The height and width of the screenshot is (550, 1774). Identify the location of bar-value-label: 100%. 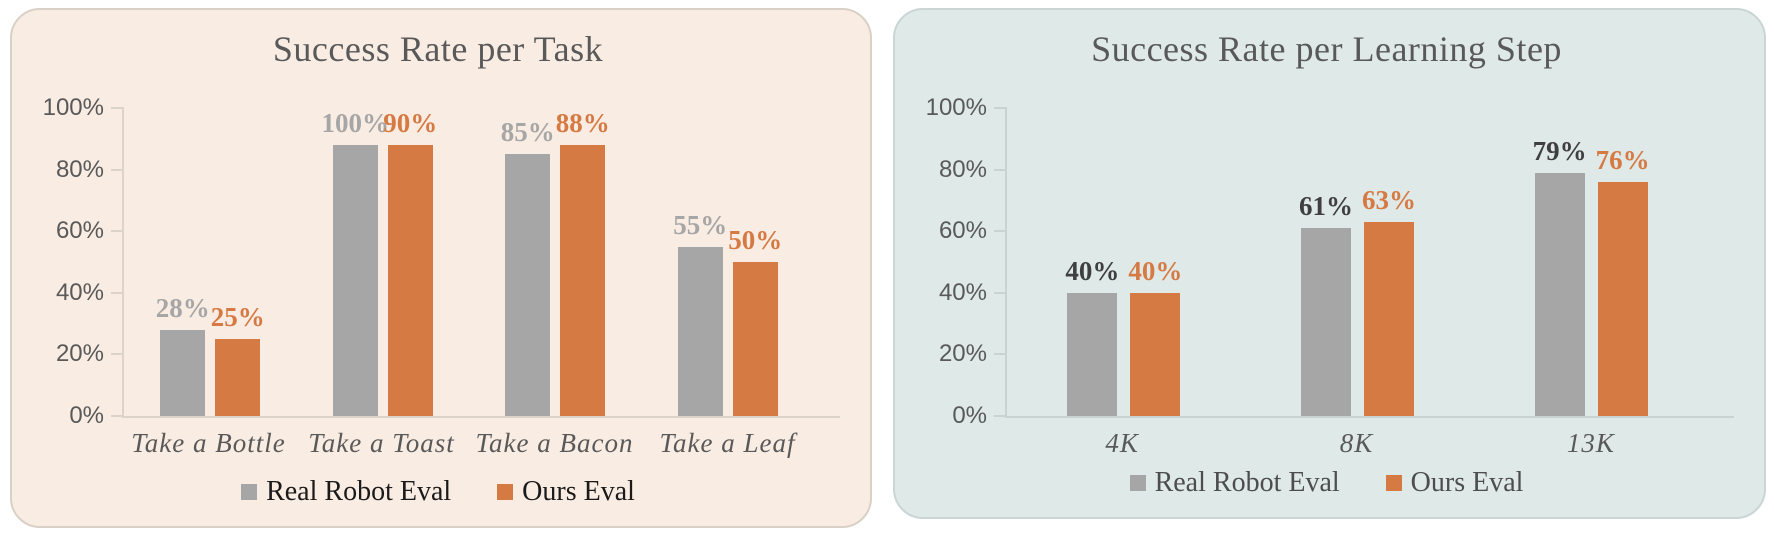
(355, 123).